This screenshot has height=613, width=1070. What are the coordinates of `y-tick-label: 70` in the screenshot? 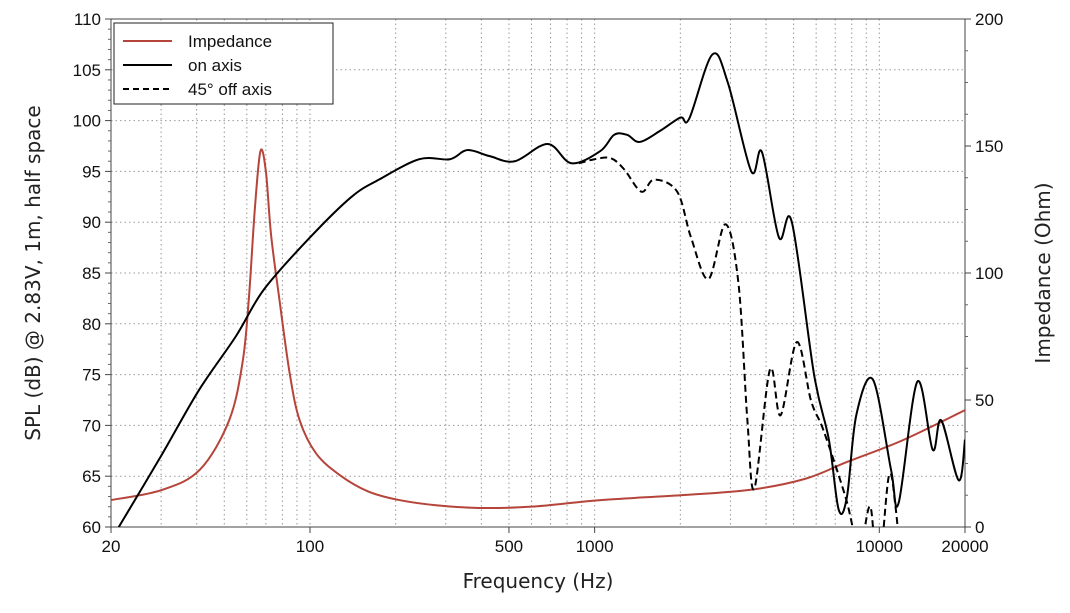 It's located at (91, 425).